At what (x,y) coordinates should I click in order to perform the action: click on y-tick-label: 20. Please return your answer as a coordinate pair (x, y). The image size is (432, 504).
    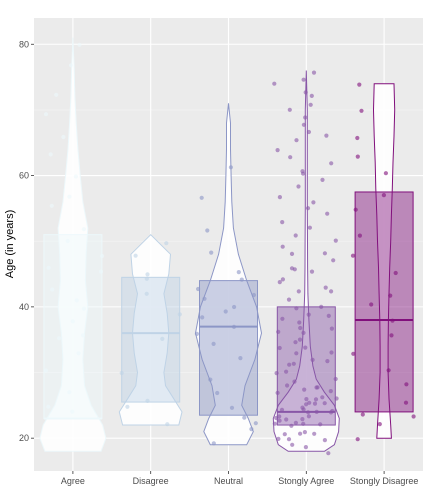
    Looking at the image, I should click on (24, 438).